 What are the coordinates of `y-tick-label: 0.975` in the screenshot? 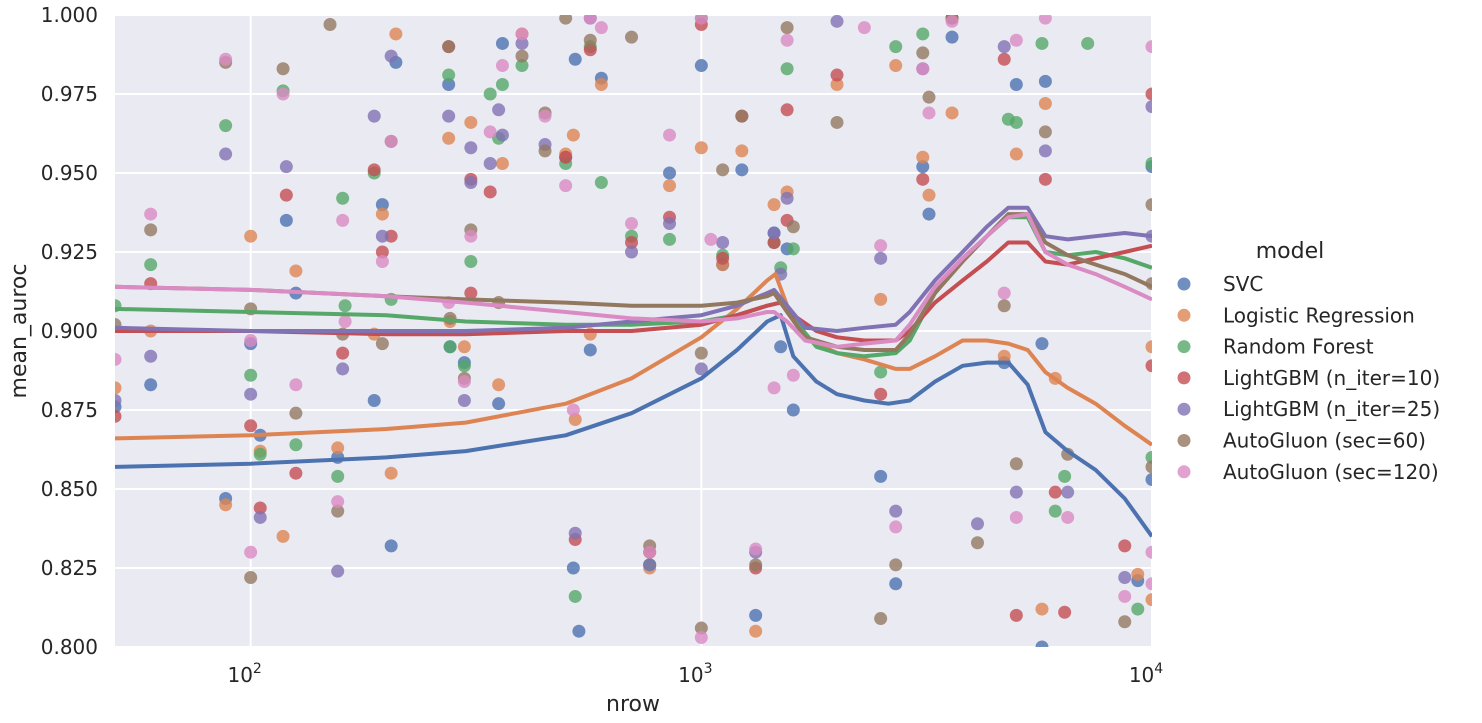 It's located at (69, 94).